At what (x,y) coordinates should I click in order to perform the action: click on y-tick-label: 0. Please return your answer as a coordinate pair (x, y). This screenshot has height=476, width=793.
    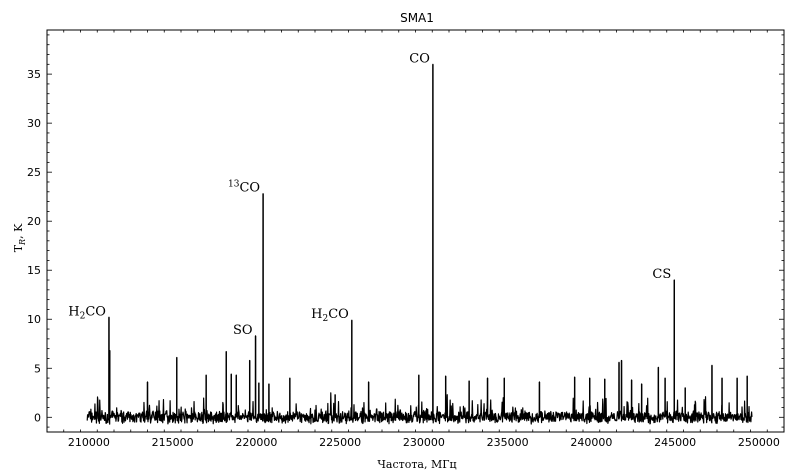
    Looking at the image, I should click on (37, 417).